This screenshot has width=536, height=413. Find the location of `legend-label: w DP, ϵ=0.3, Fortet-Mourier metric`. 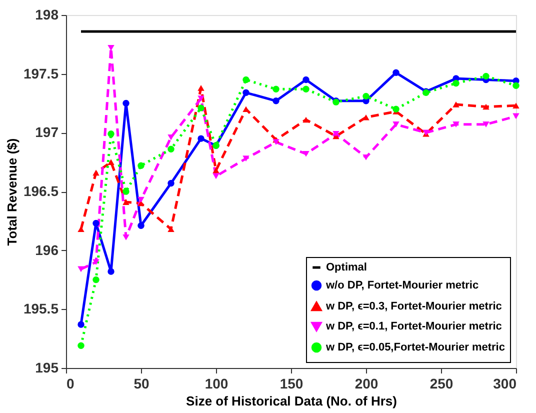

legend-label: w DP, ϵ=0.3, Fortet-Mourier metric is located at coordinates (413, 306).